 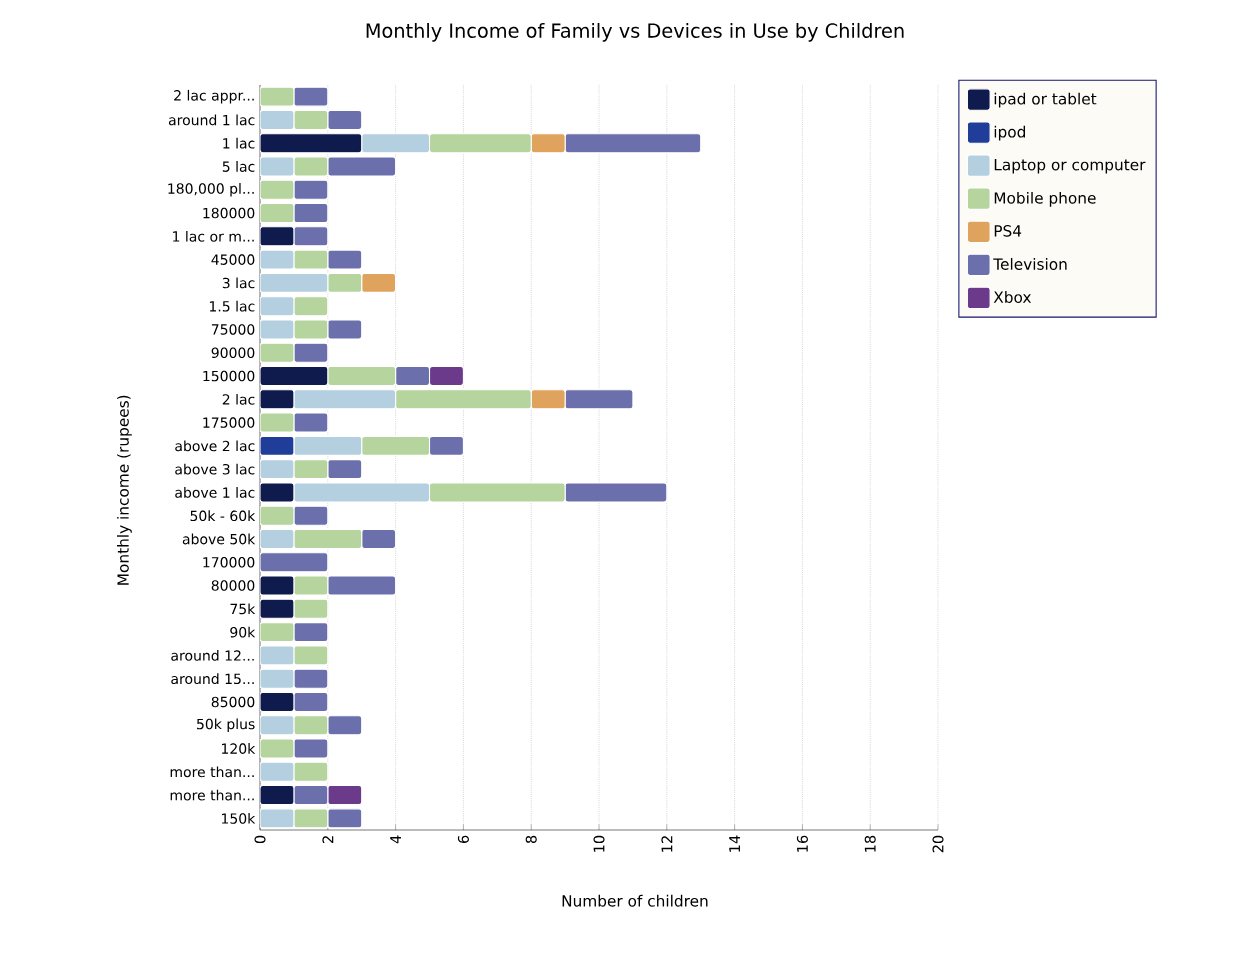 I want to click on y-tick-label: above 1 lac, so click(x=215, y=492).